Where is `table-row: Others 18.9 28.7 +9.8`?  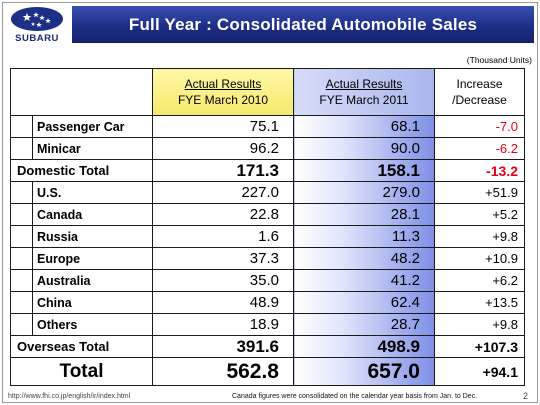
table-row: Others 18.9 28.7 +9.8 is located at coordinates (267, 325).